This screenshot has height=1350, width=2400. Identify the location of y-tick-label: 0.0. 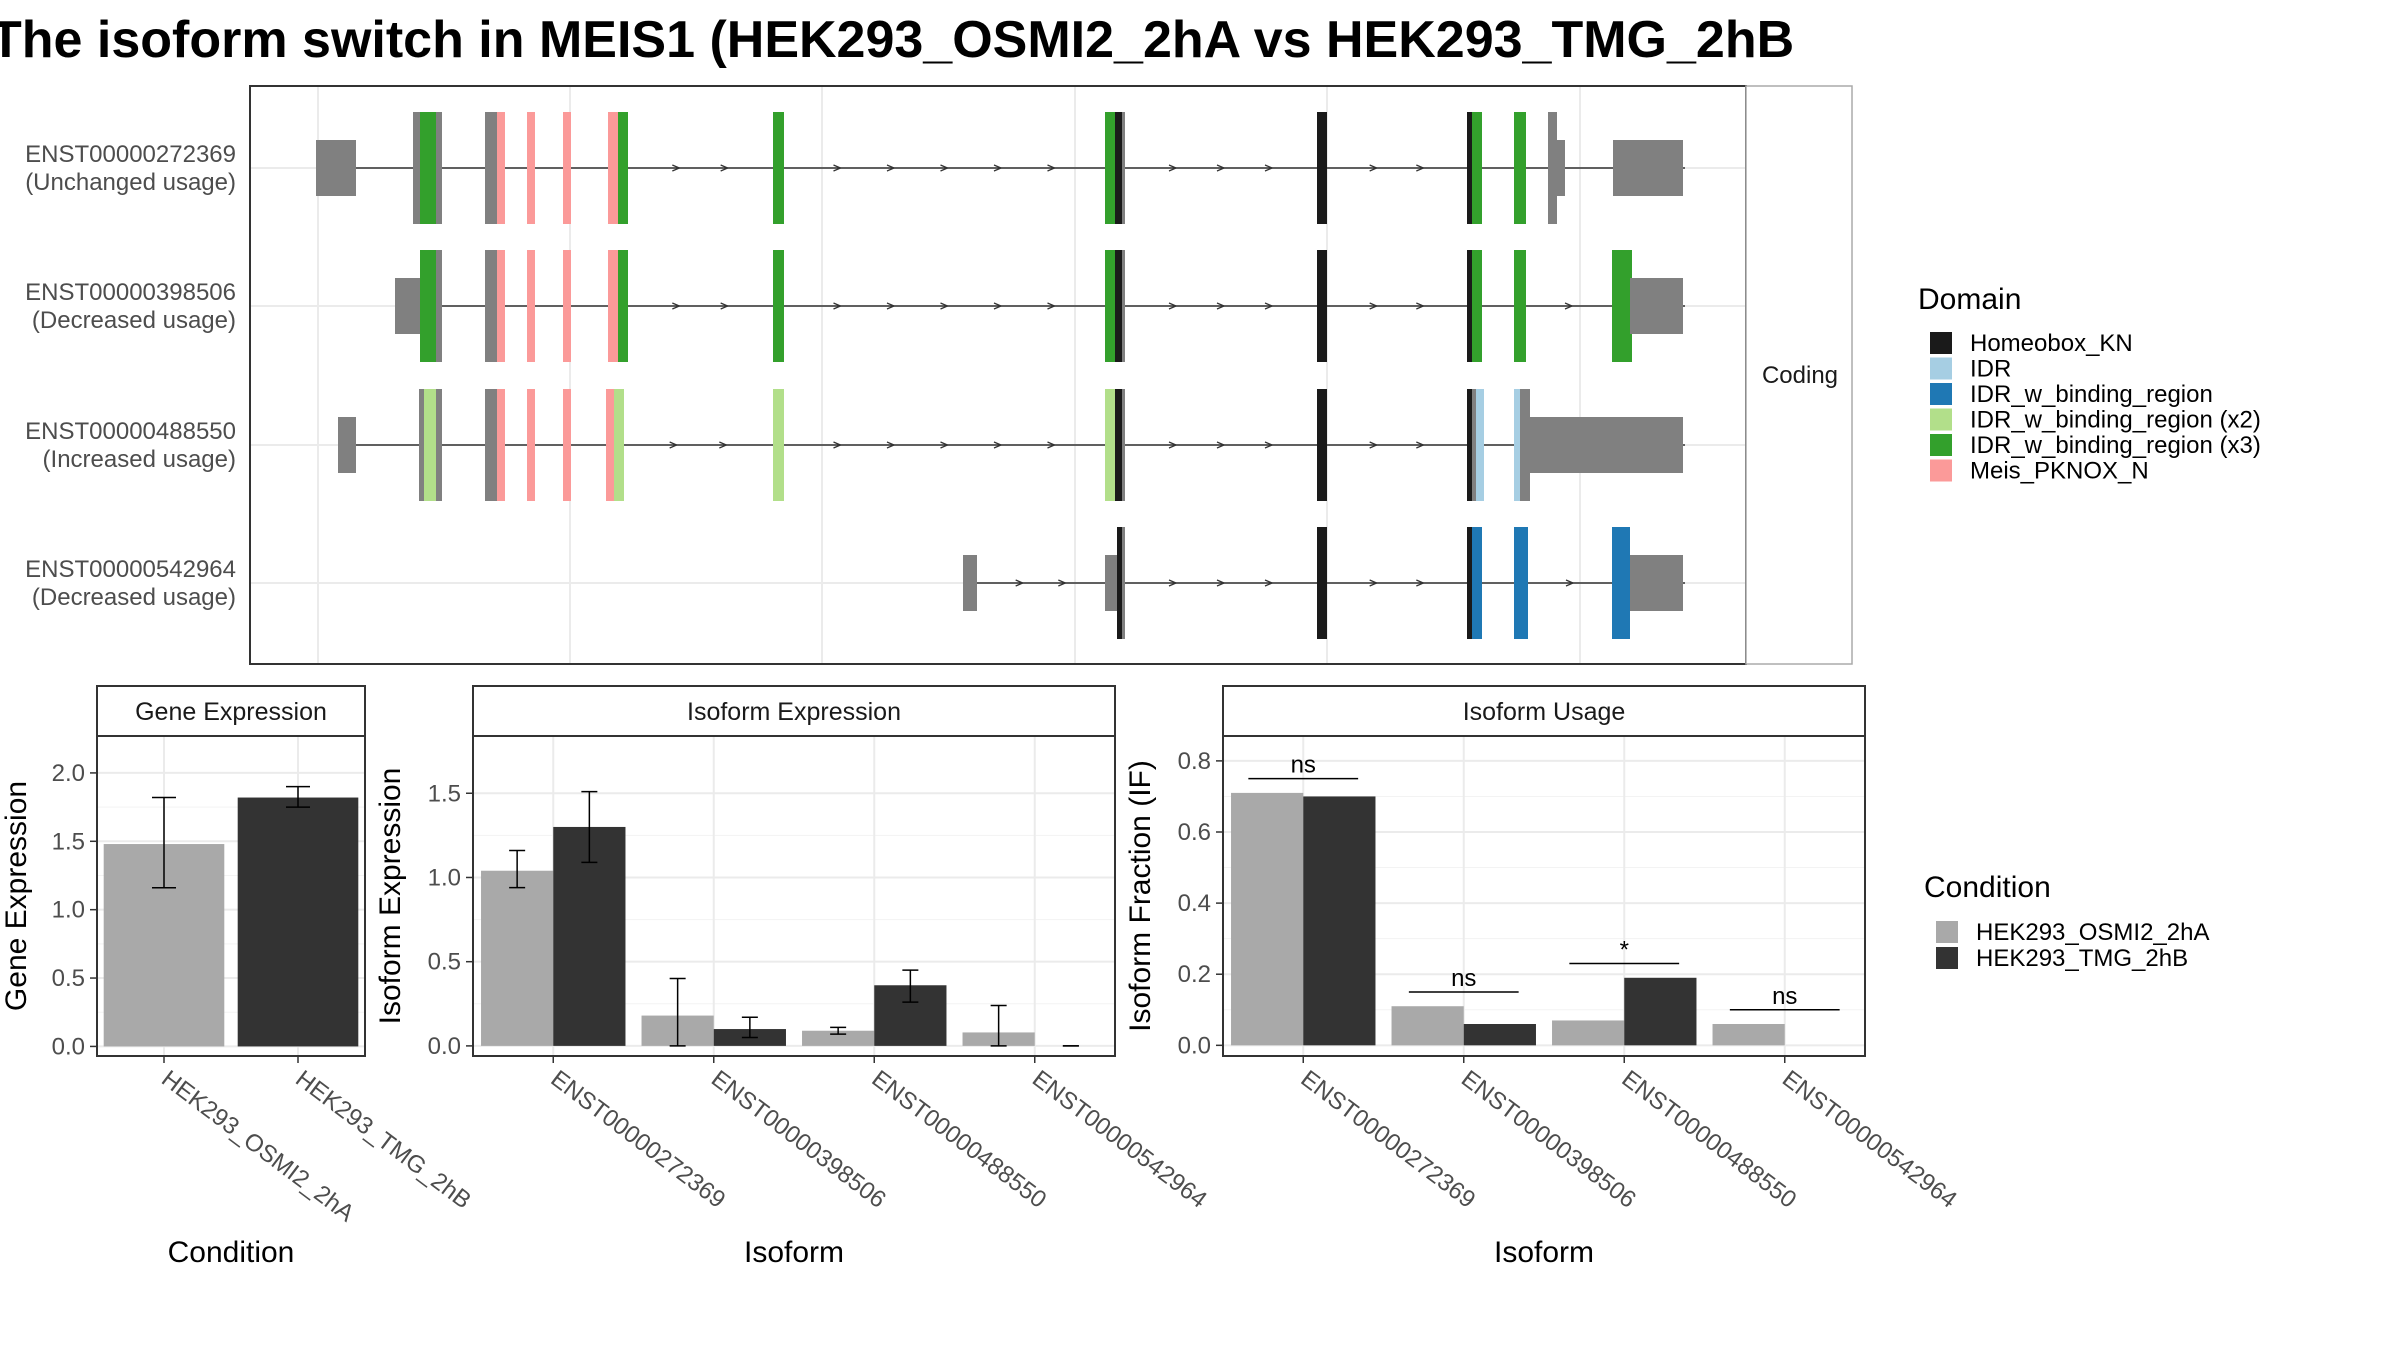
(68, 1046).